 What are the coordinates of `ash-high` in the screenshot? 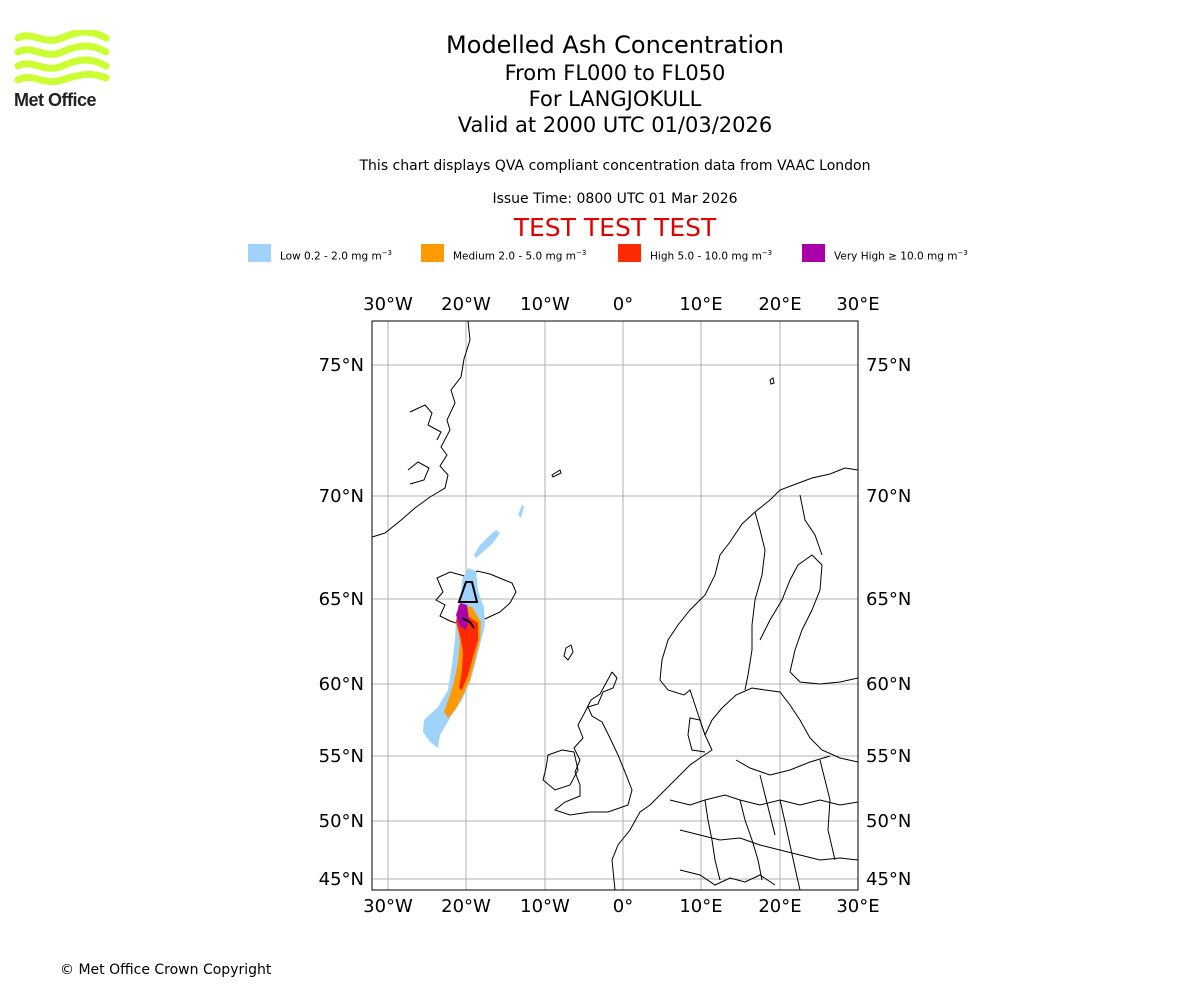 It's located at (467, 651).